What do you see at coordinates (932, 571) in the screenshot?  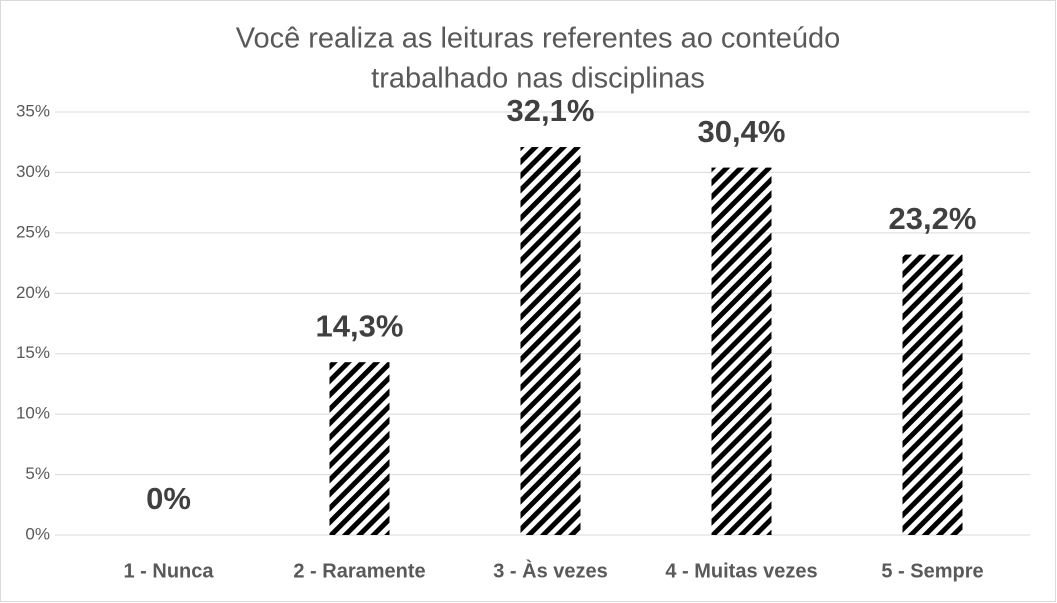 I see `x-tick-label: 5 - Sempre` at bounding box center [932, 571].